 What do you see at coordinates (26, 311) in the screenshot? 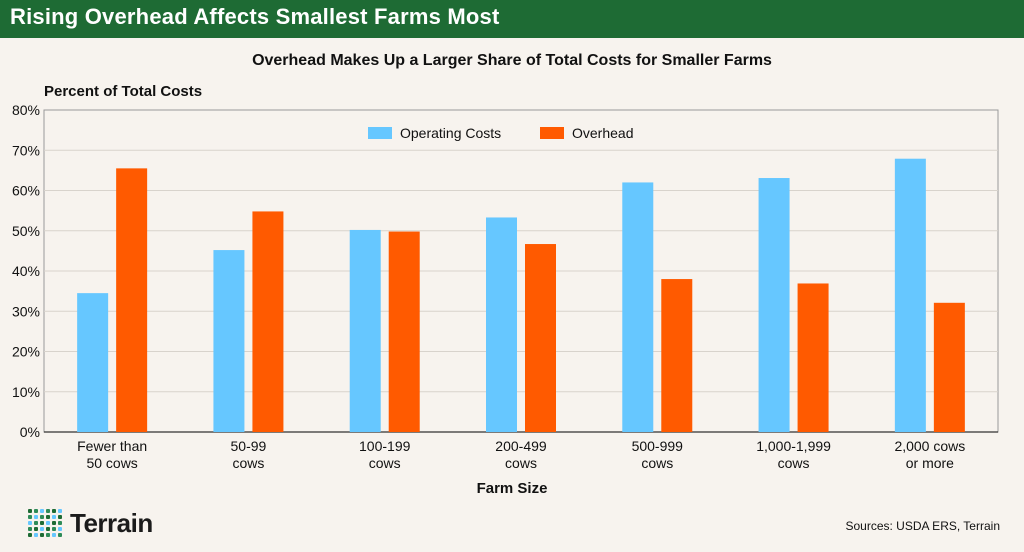
I see `y-tick-label: 30%` at bounding box center [26, 311].